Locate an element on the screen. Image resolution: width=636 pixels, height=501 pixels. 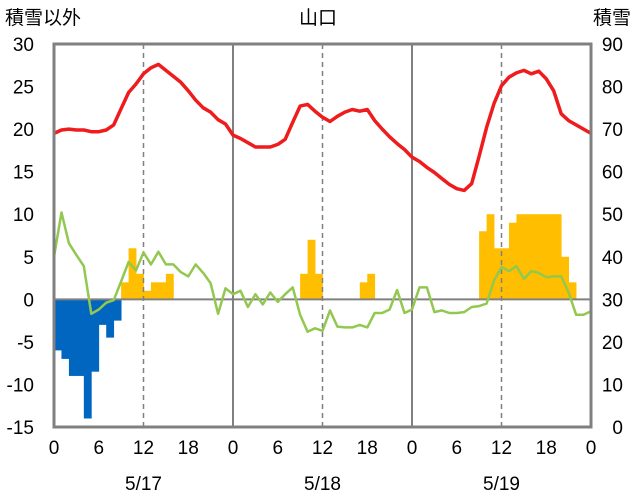
bar-1-h1 is located at coordinates (65, 329).